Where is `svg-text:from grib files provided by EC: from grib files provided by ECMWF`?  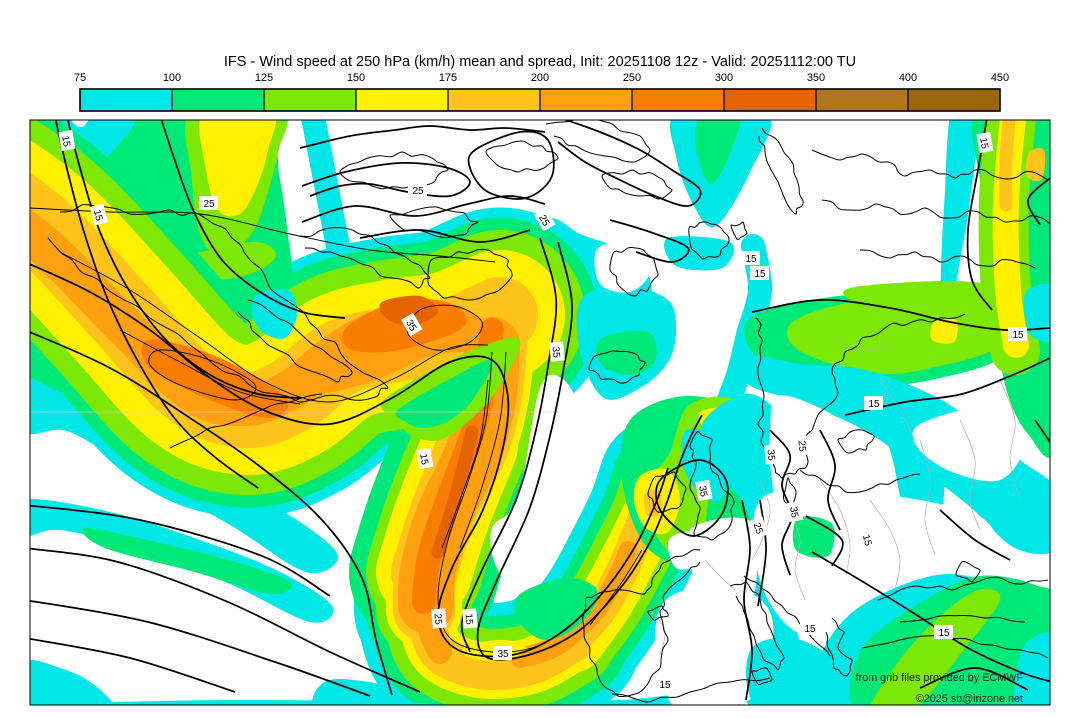
svg-text:from grib files provided by EC: from grib files provided by ECMWF is located at coordinates (940, 678).